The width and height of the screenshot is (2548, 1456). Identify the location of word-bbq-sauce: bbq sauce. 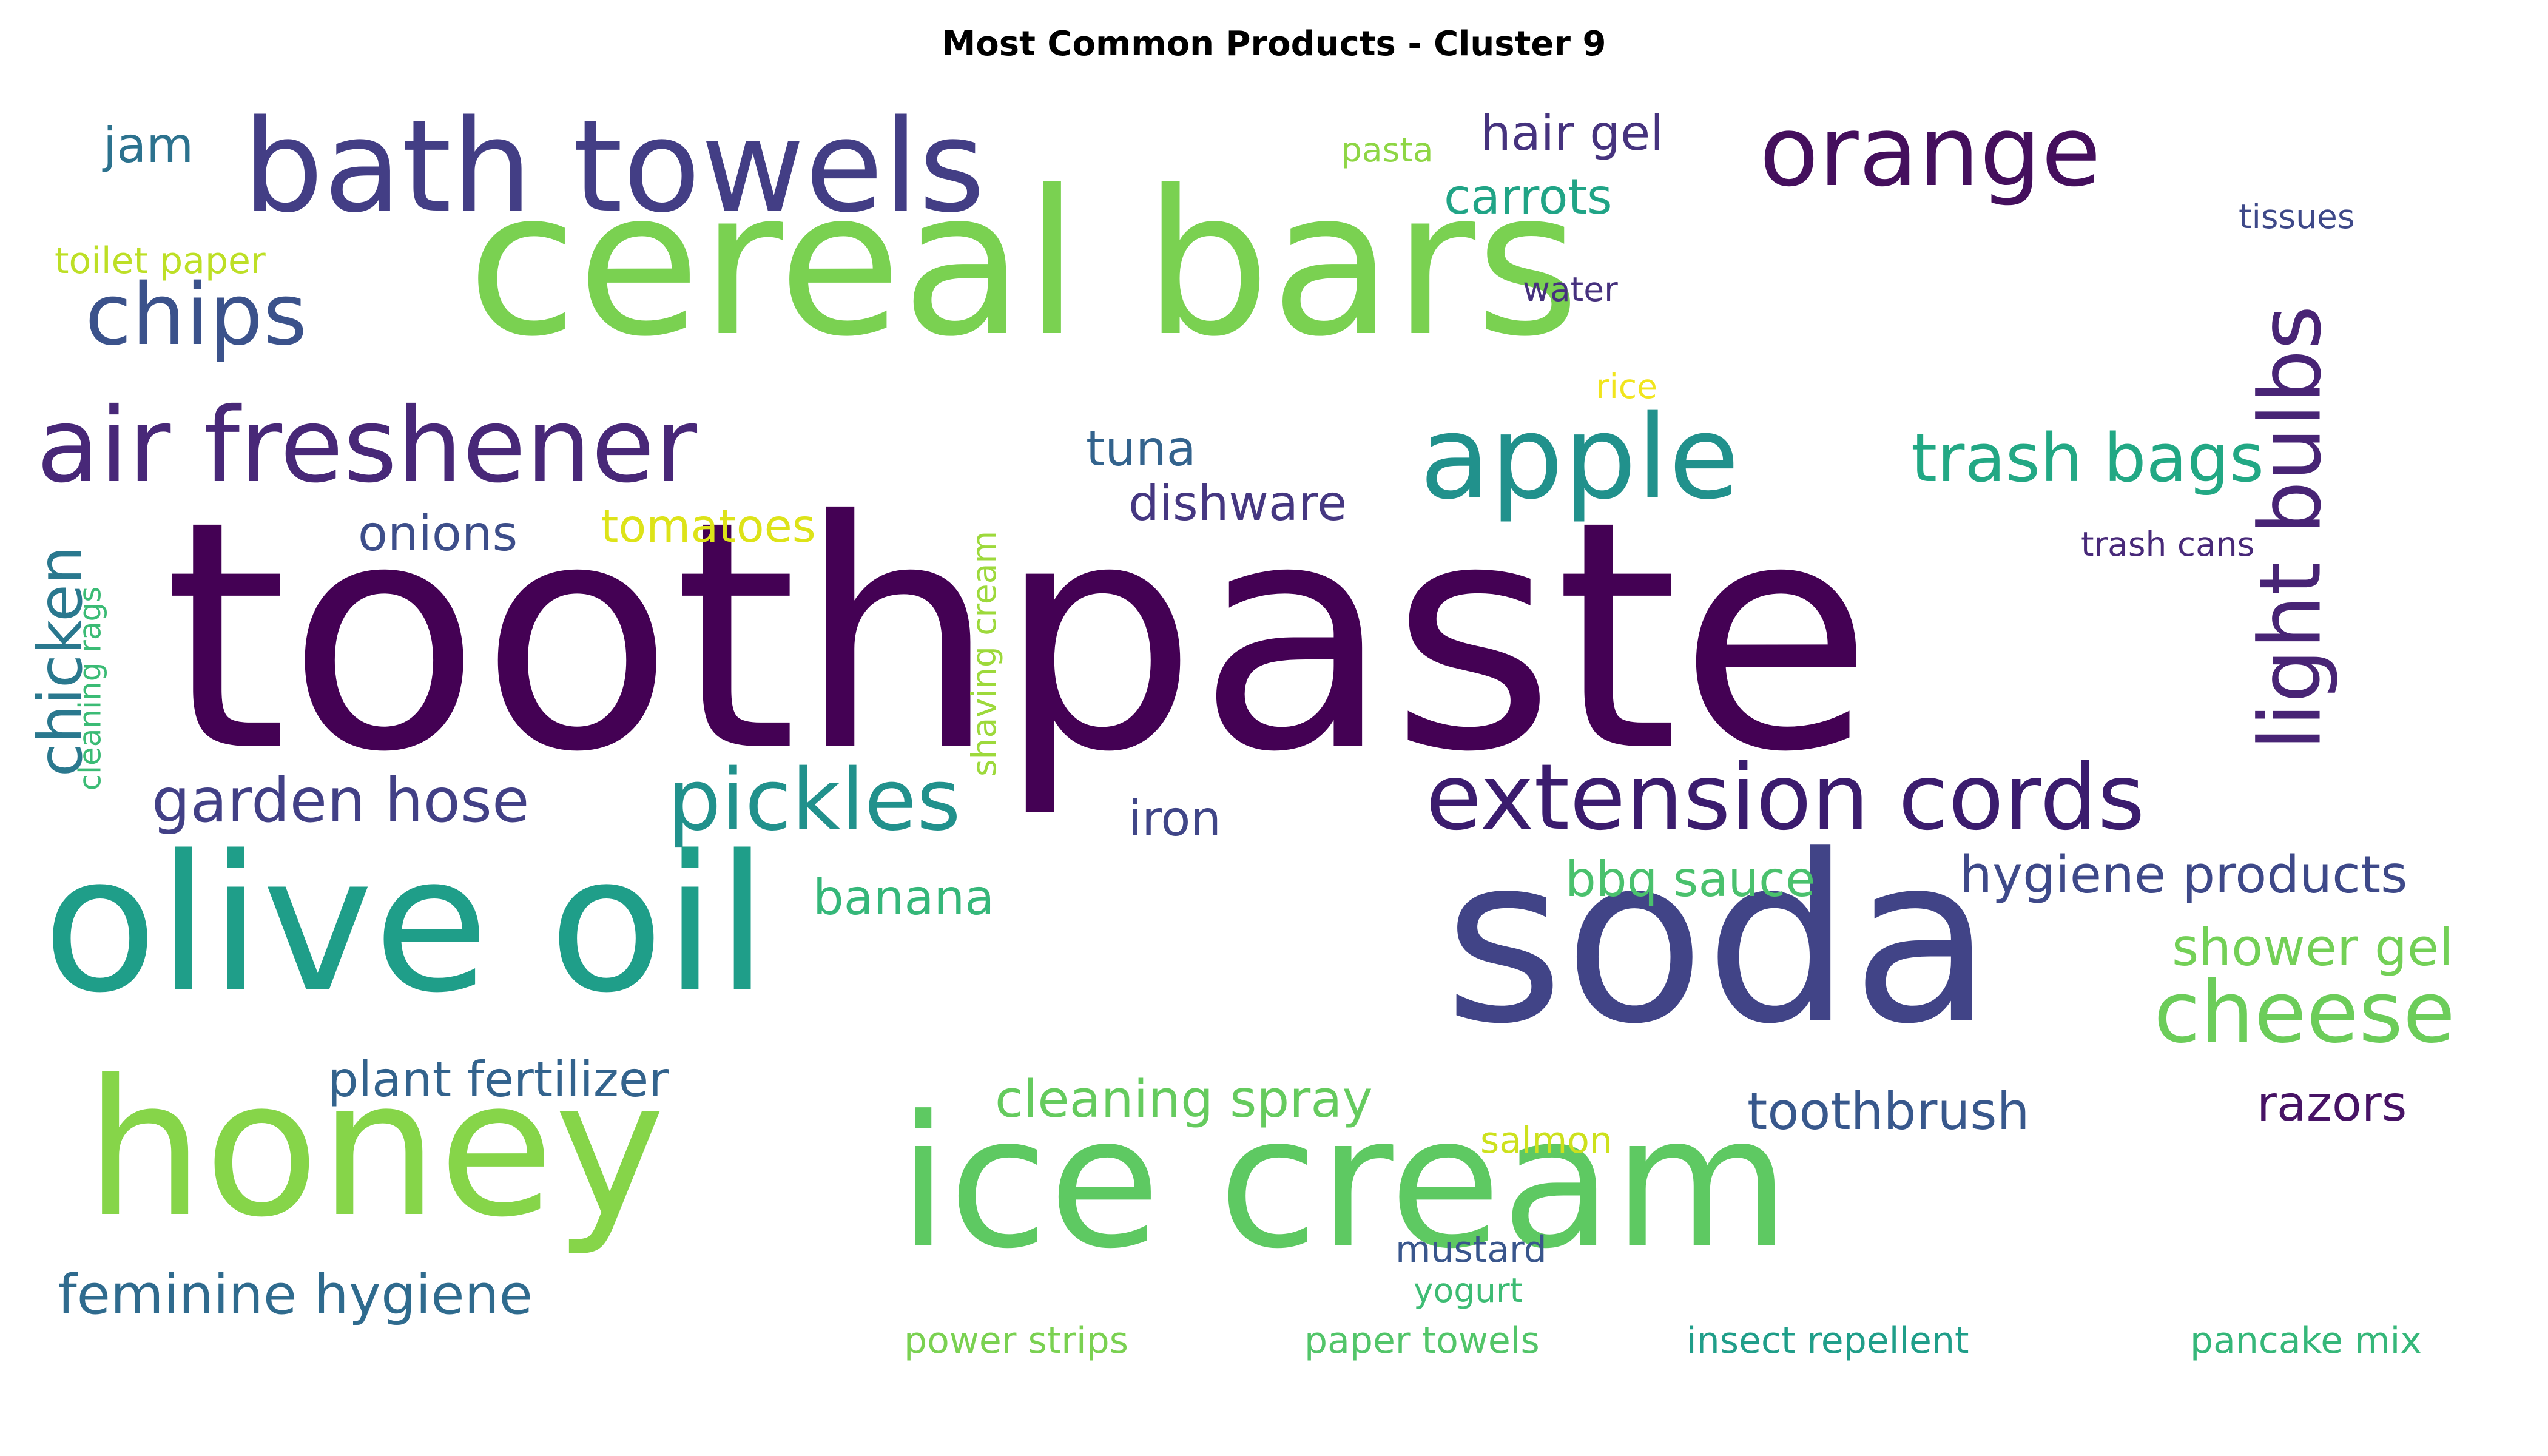
(1690, 879).